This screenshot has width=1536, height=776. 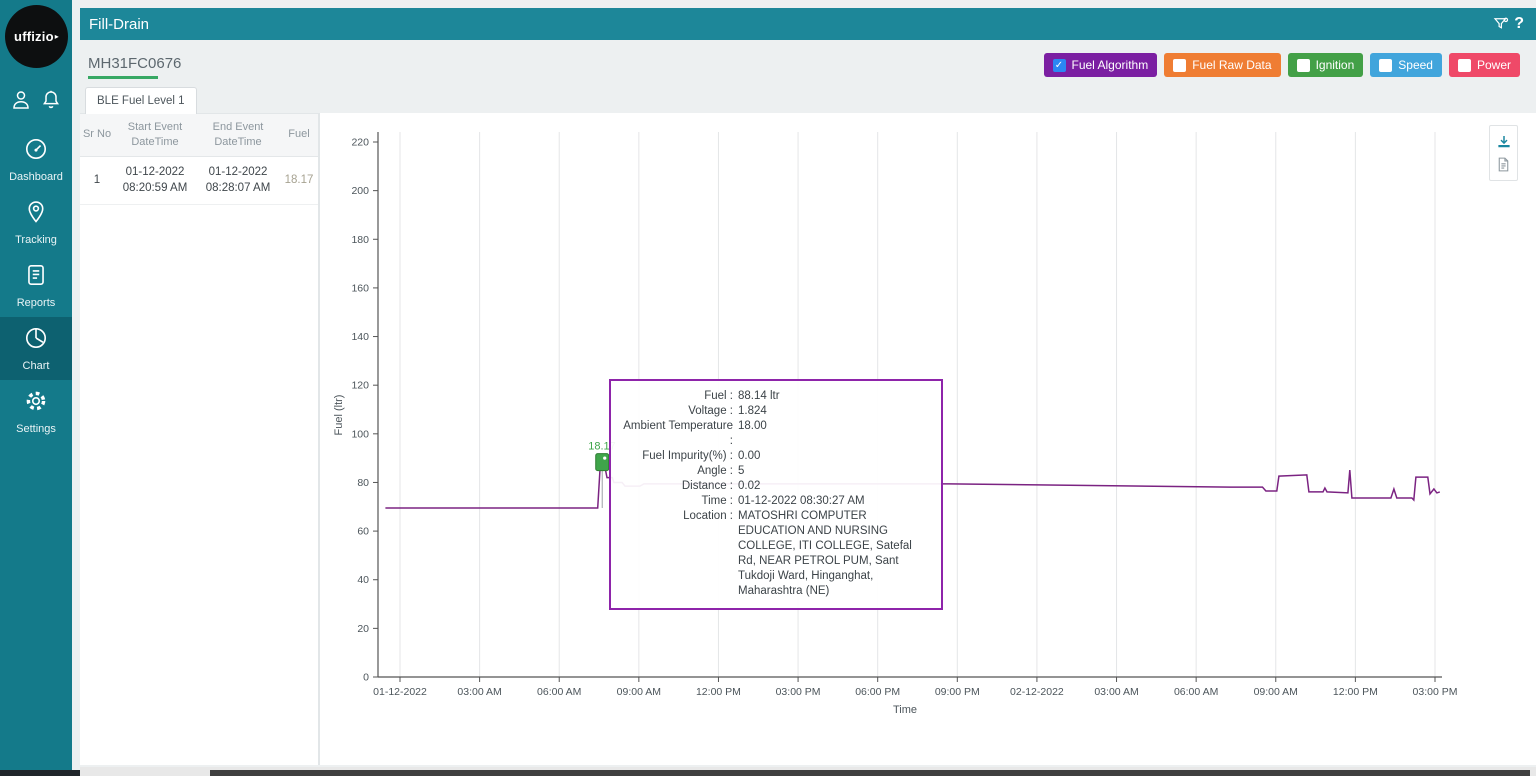 What do you see at coordinates (36, 303) in the screenshot?
I see `sidebar-item-label: Reports` at bounding box center [36, 303].